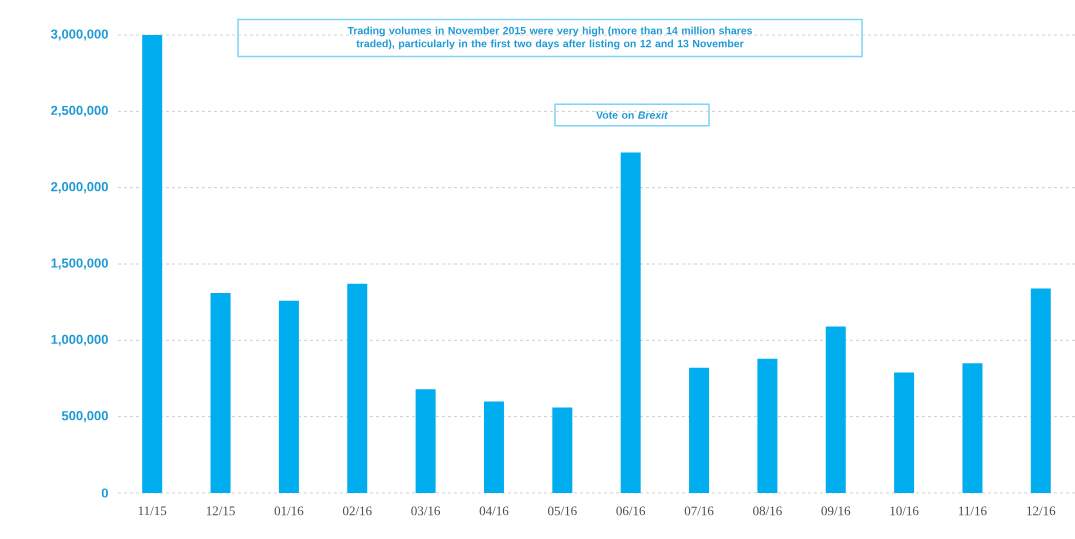  What do you see at coordinates (357, 511) in the screenshot?
I see `x-tick-label: 02/16` at bounding box center [357, 511].